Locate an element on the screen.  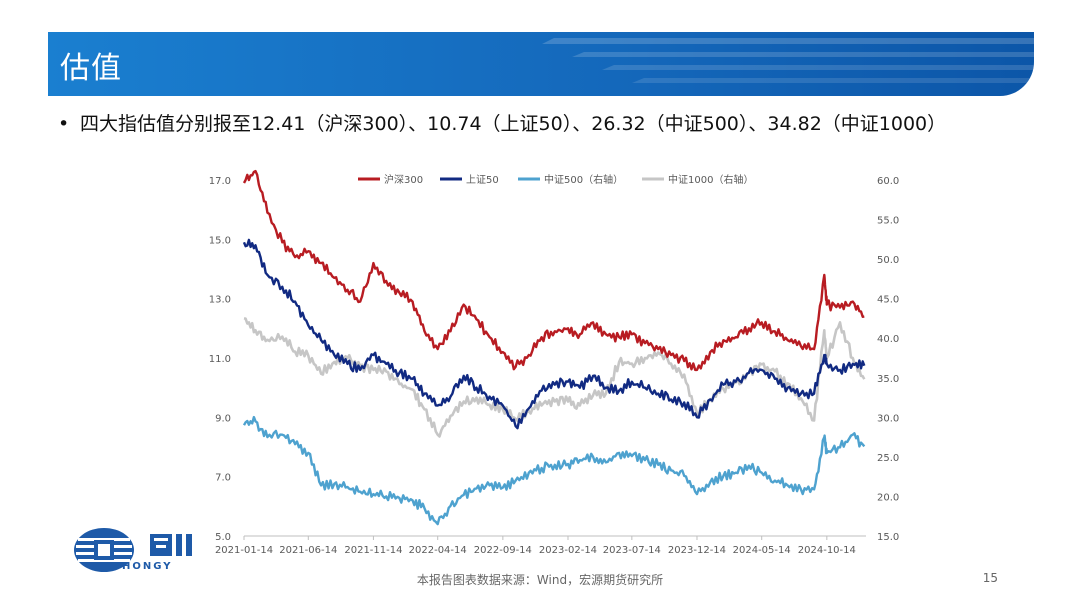
right-tick-label: 40.0 is located at coordinates (888, 339).